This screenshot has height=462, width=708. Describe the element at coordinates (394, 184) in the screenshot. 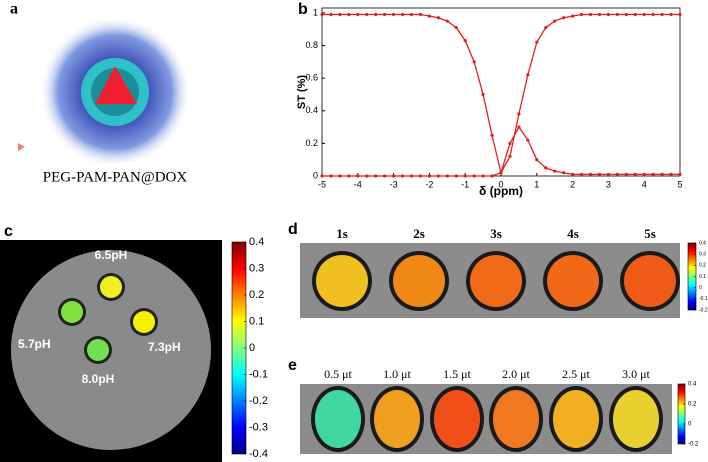

I see `x-tick-label: -3` at that location.